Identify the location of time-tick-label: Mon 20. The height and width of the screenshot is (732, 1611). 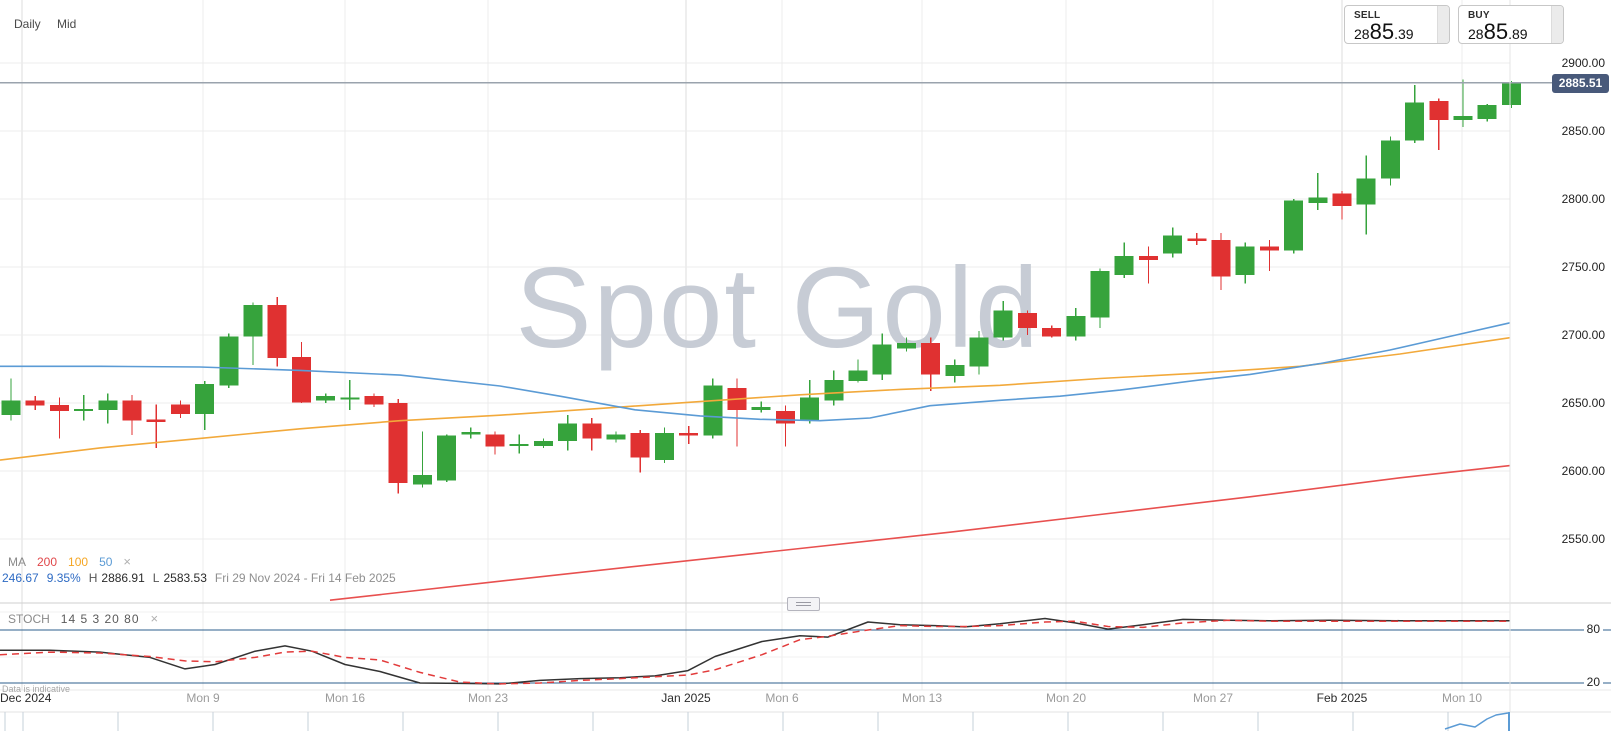
(1066, 698).